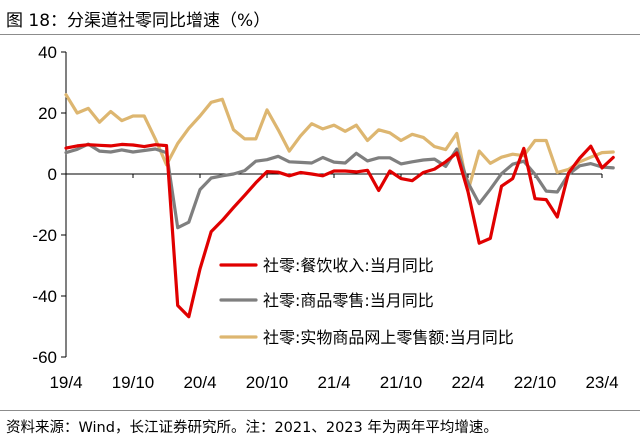 This screenshot has width=640, height=445. What do you see at coordinates (535, 382) in the screenshot?
I see `x-tick-label: 22/10` at bounding box center [535, 382].